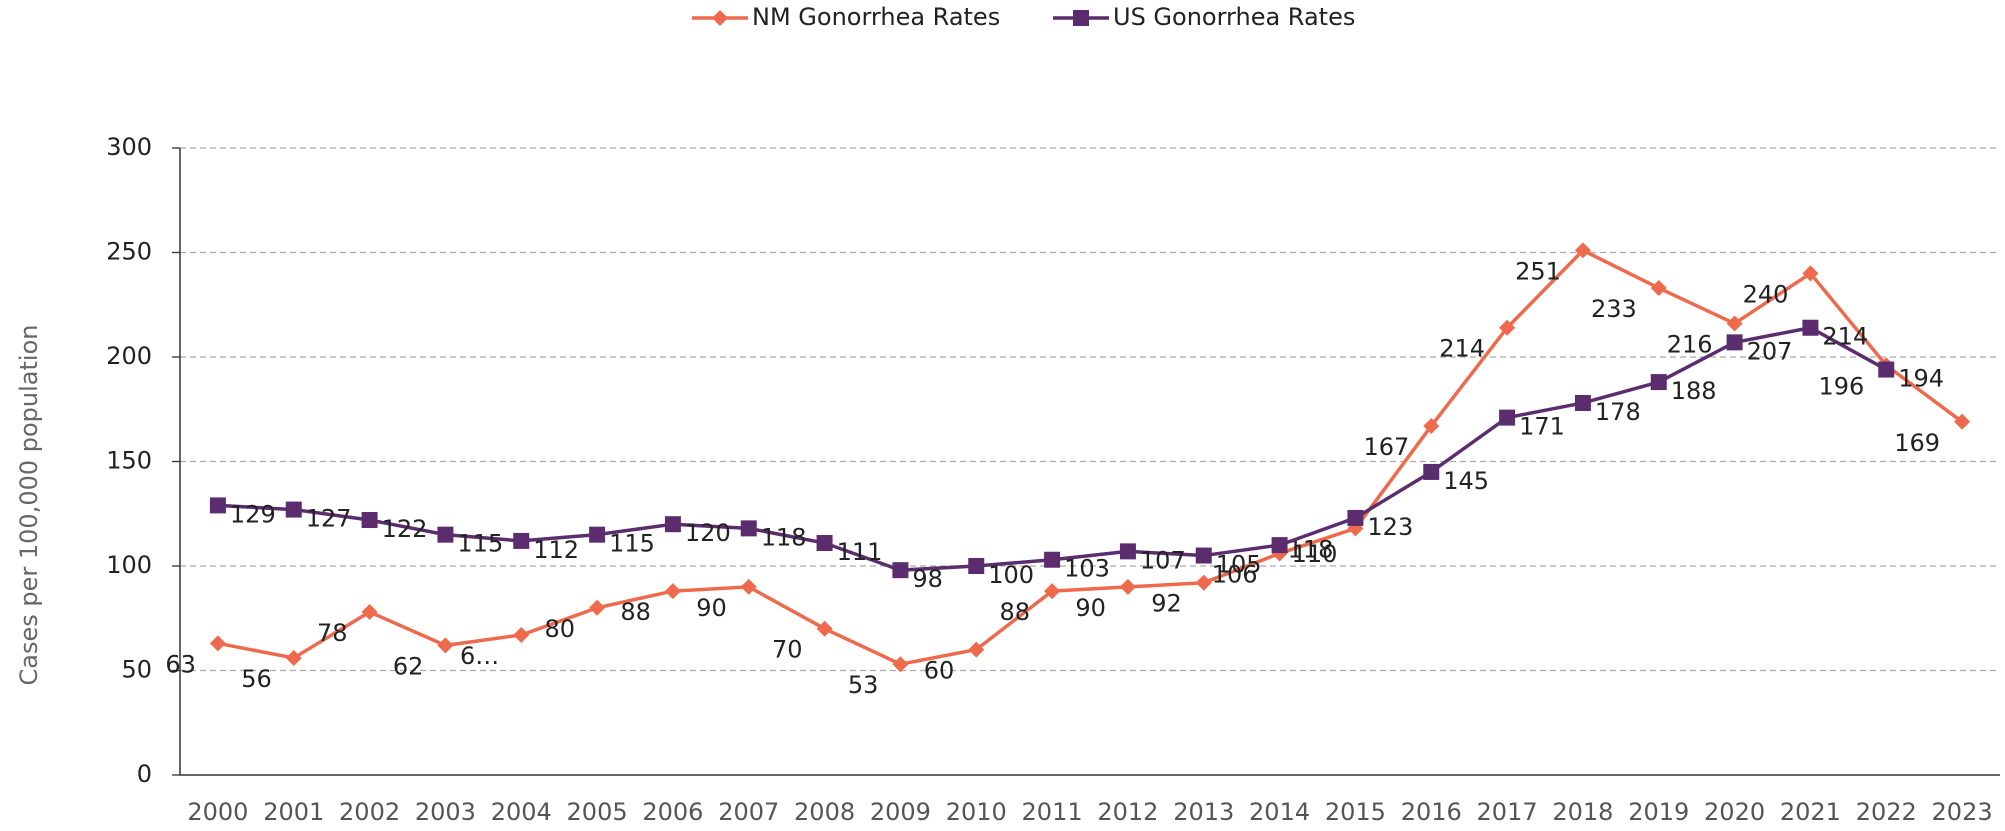  I want to click on y-tick-label: 250, so click(129, 252).